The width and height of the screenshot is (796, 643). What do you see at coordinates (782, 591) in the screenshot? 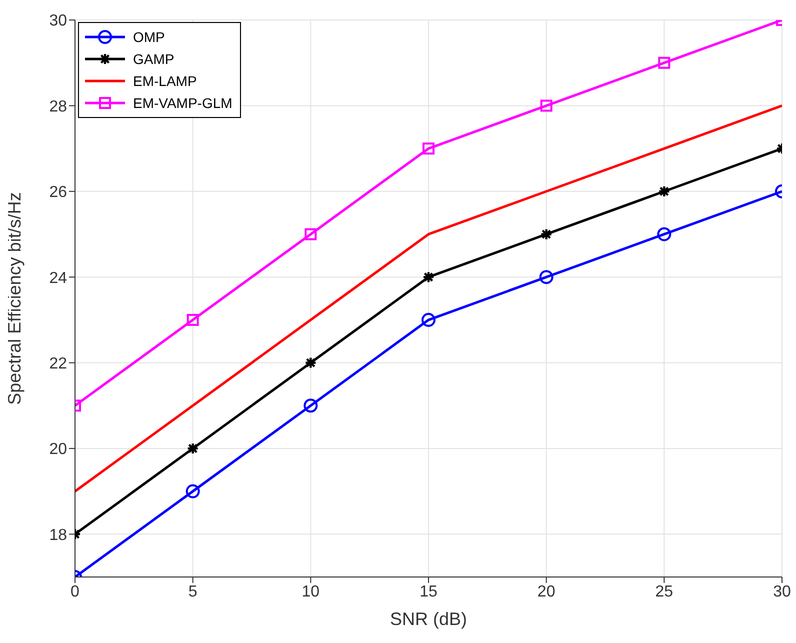
I see `x-tick-label: 30` at bounding box center [782, 591].